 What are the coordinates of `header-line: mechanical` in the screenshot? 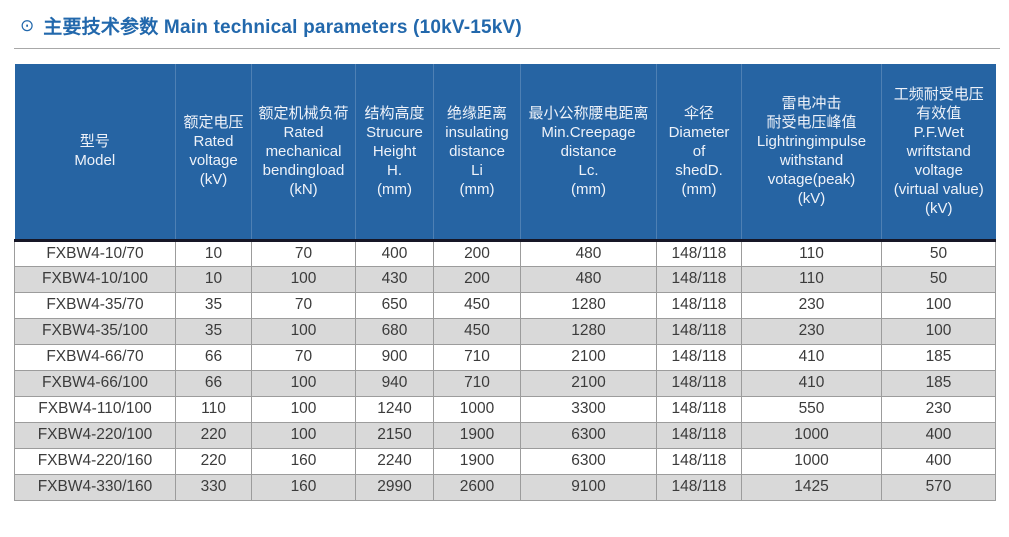 It's located at (303, 151).